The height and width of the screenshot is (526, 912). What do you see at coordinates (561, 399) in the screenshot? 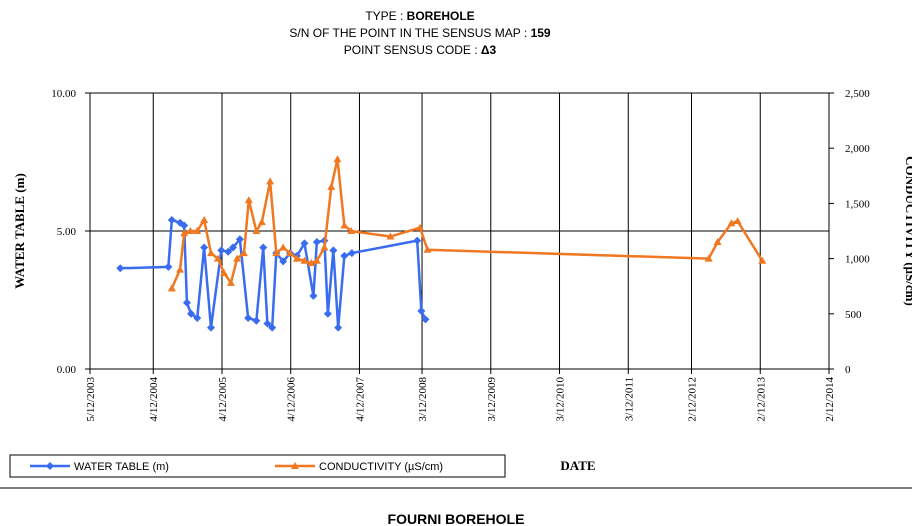
I see `x-tick-label: 3/12/2010` at bounding box center [561, 399].